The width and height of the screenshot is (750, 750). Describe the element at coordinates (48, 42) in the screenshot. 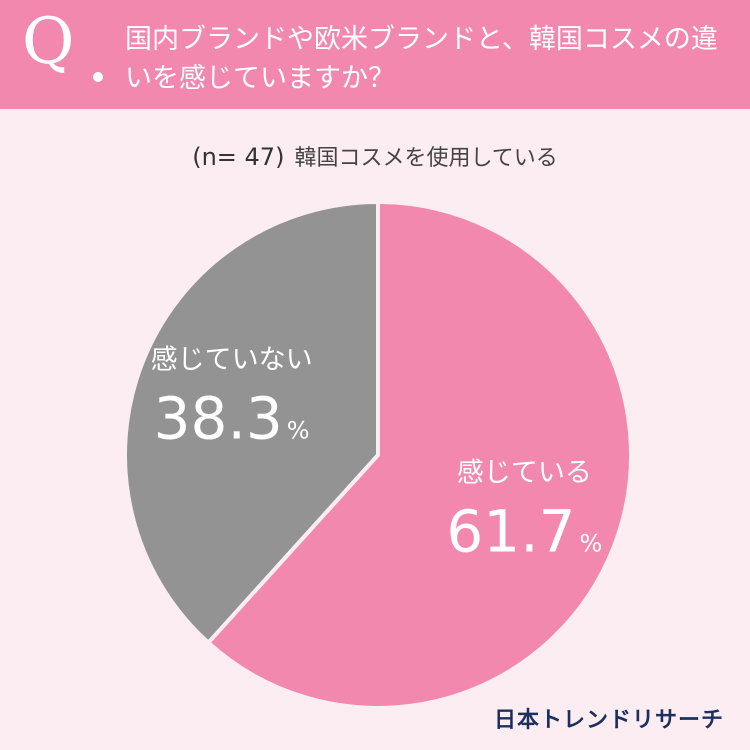

I see `q-mark: Q` at that location.